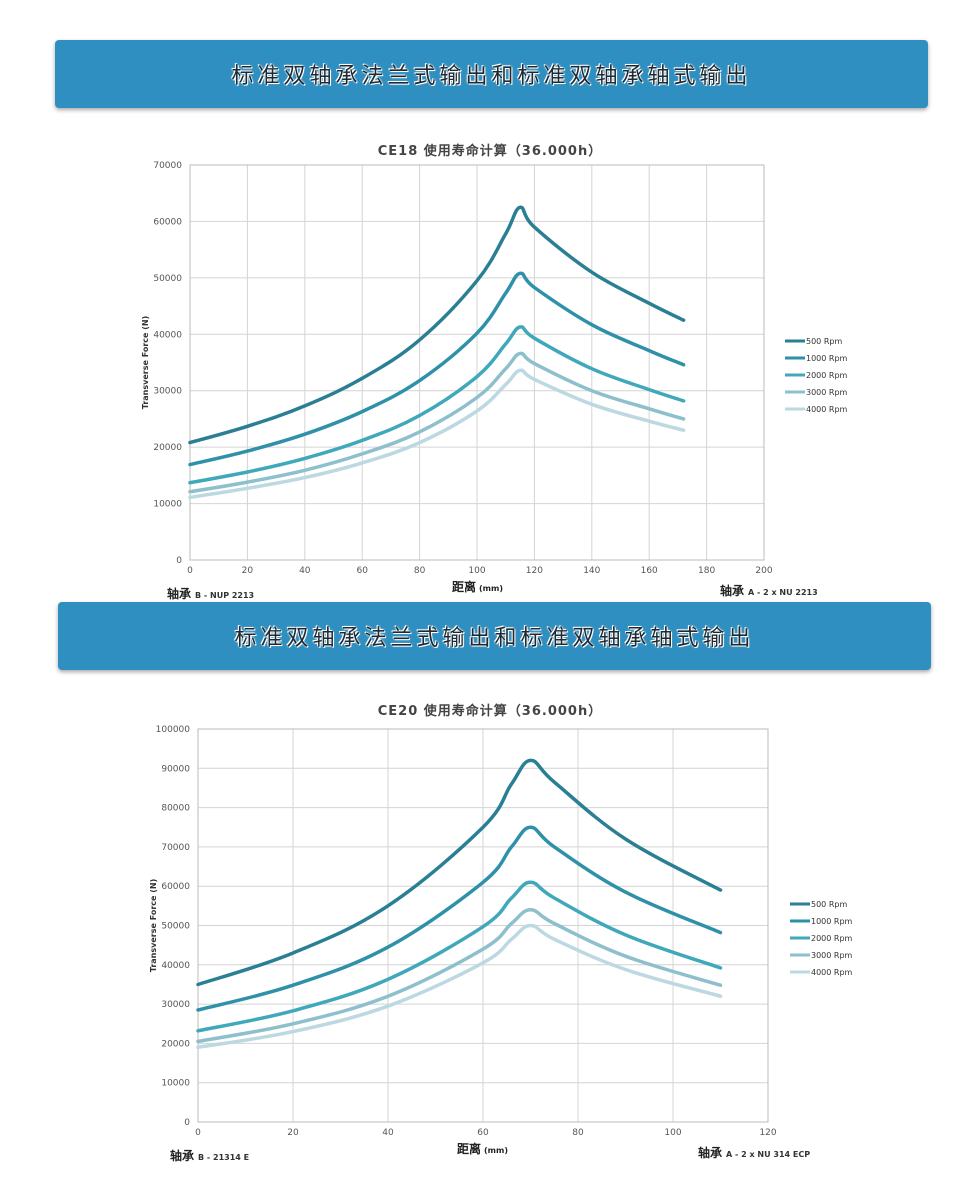 The width and height of the screenshot is (980, 1200). Describe the element at coordinates (783, 592) in the screenshot. I see `bearing-a-value: A - 2 x NU 2213` at that location.